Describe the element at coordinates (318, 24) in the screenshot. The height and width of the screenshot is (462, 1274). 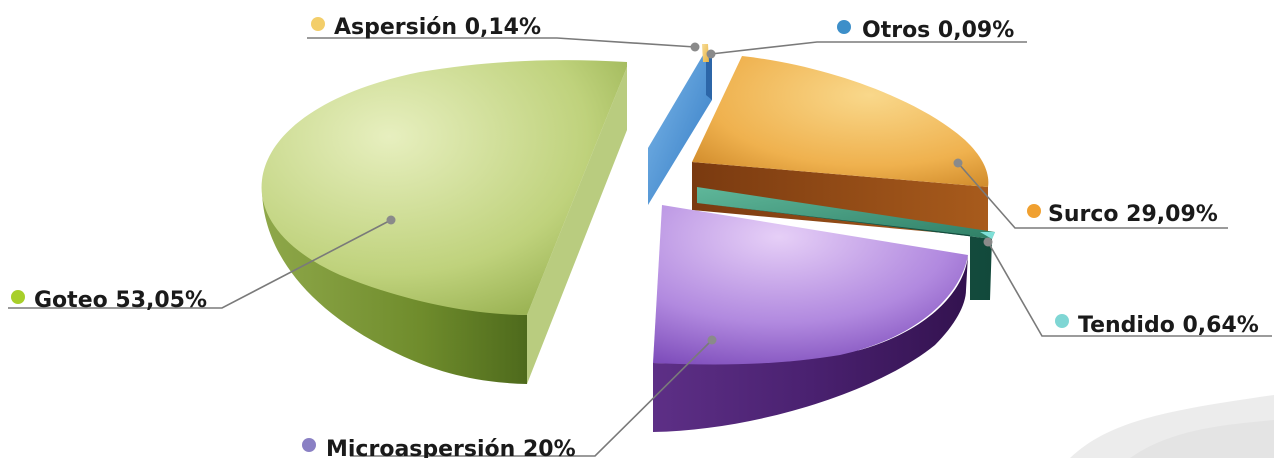
I see `legend-dot-aspersion` at that location.